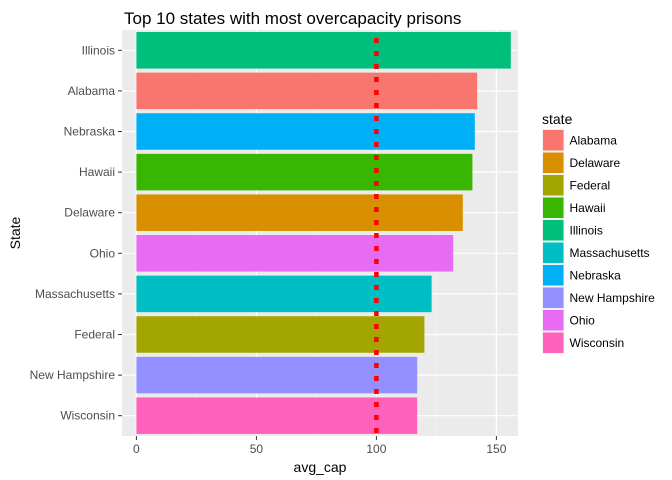  I want to click on y-tick-label: Massachusetts, so click(75, 294).